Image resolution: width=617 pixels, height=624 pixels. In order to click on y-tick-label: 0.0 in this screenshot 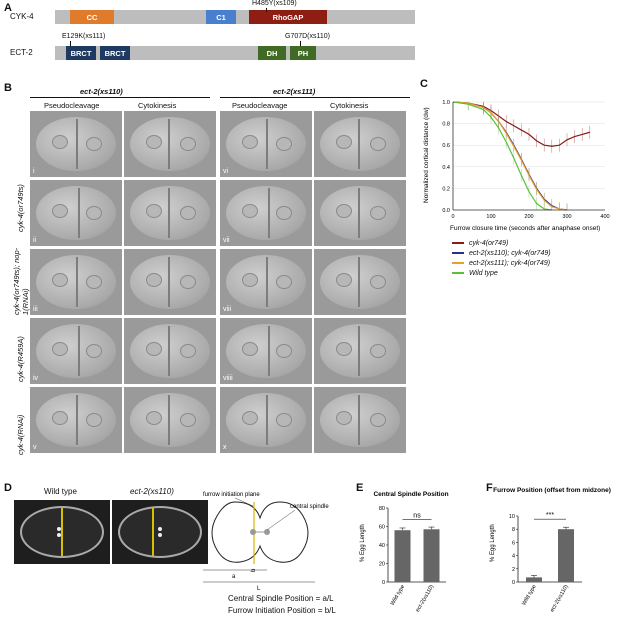, I will do `click(446, 211)`.